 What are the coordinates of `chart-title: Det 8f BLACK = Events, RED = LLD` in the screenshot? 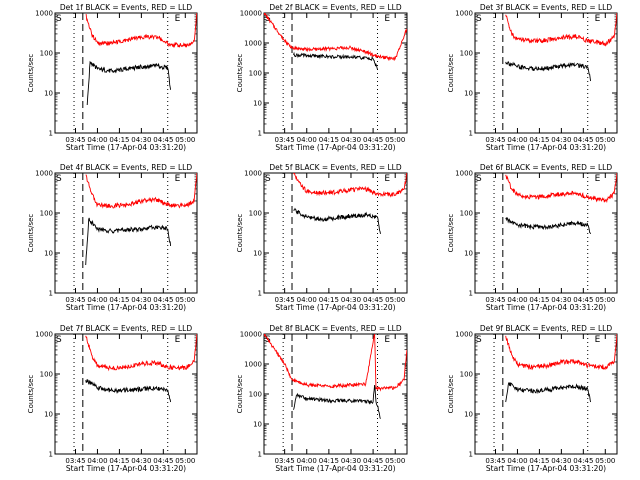 It's located at (335, 328).